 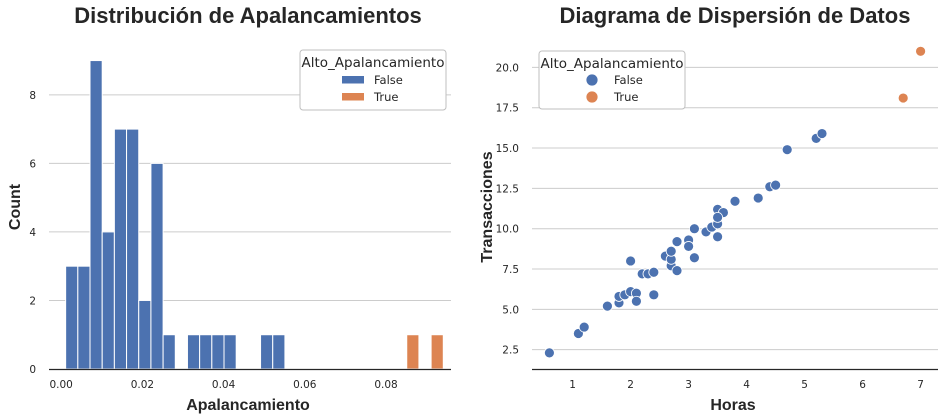 What do you see at coordinates (32, 96) in the screenshot?
I see `histogram-y-tick-label: 8` at bounding box center [32, 96].